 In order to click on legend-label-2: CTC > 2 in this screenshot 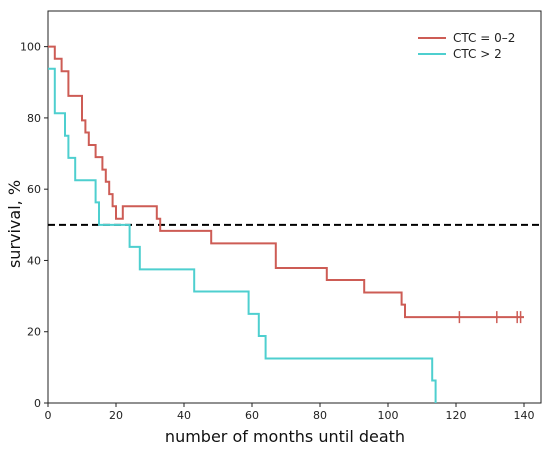, I will do `click(477, 54)`.